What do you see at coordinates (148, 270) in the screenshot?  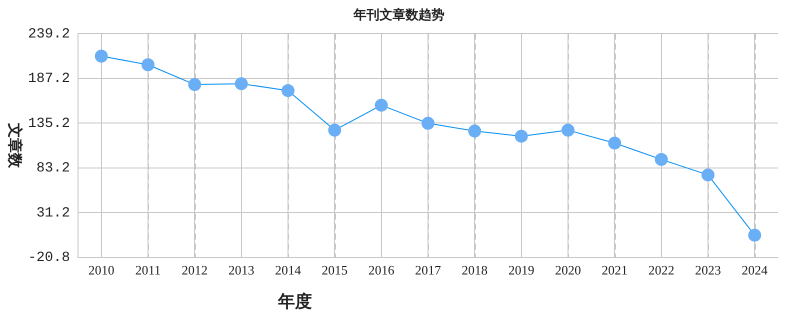 I see `x-tick-label: 2011` at bounding box center [148, 270].